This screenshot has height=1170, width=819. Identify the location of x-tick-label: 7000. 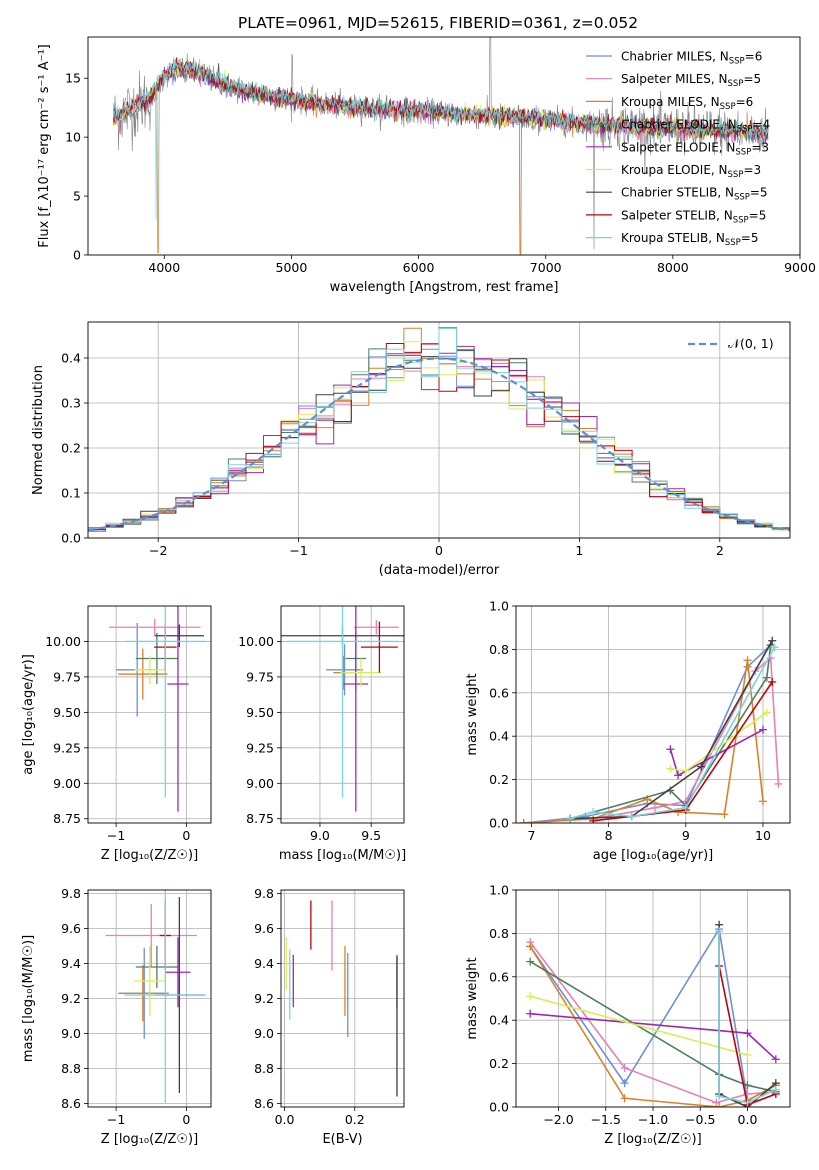
(546, 267).